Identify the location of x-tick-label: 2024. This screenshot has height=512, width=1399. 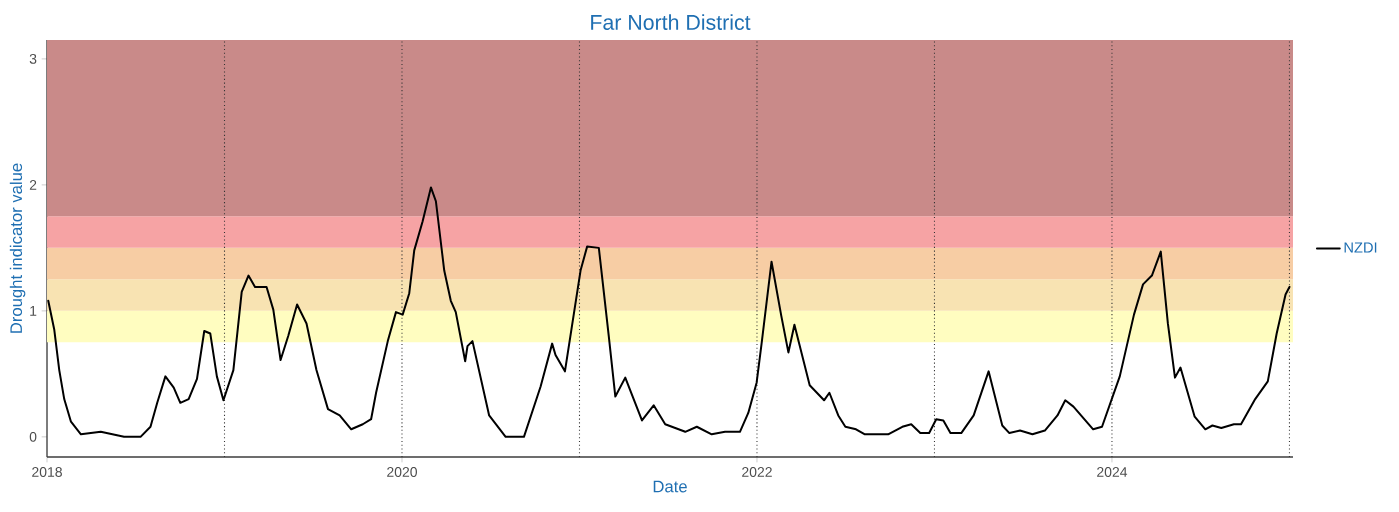
(1112, 472).